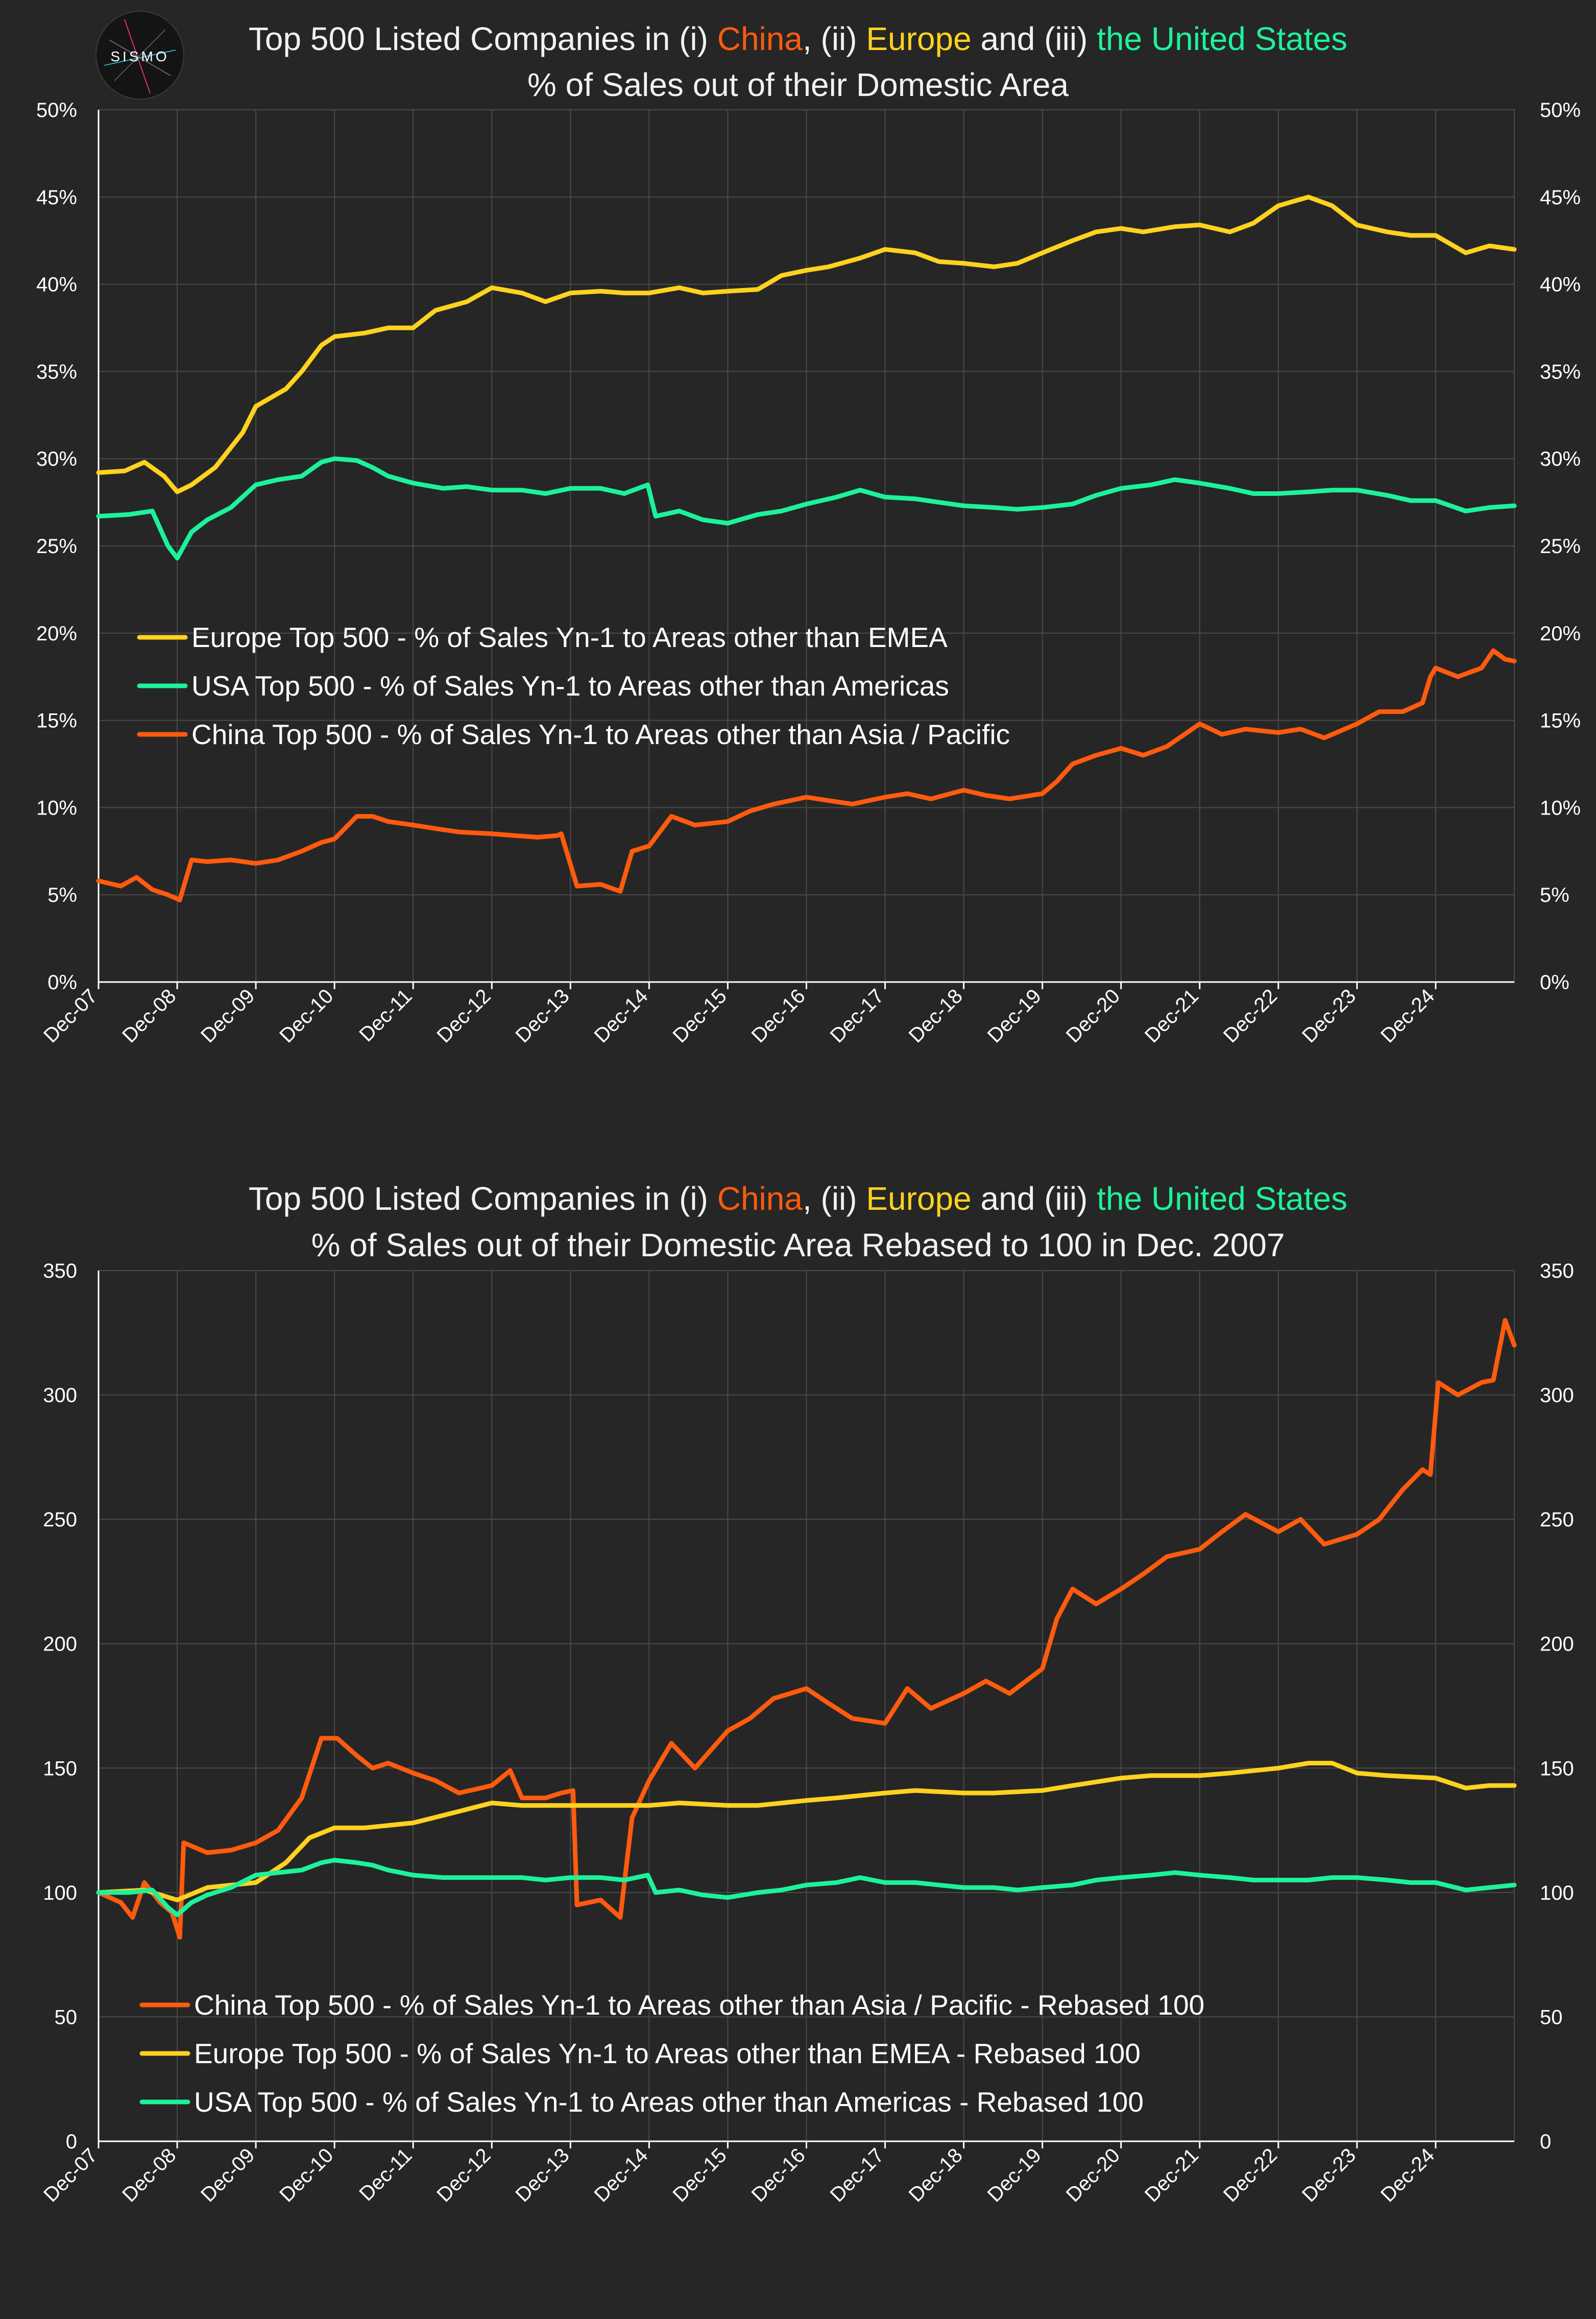  What do you see at coordinates (1014, 1016) in the screenshot?
I see `chart1-xtick-label: Dec-19` at bounding box center [1014, 1016].